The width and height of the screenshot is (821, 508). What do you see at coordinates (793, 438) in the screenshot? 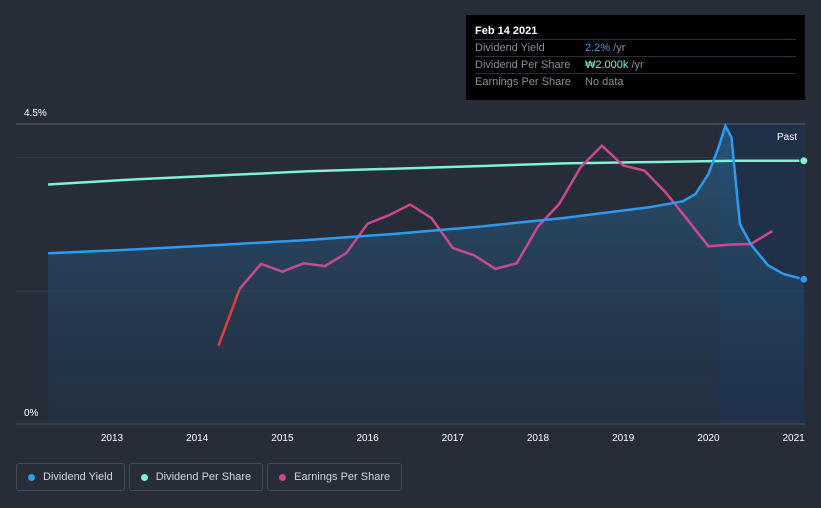
I see `x-tick-label: 2021` at bounding box center [793, 438].